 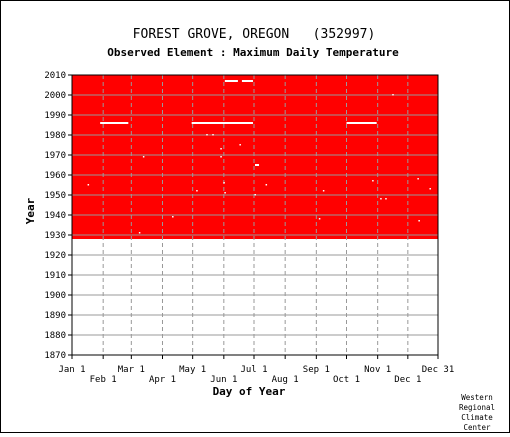 I want to click on x-tick-label: Jul 1, so click(x=253, y=370).